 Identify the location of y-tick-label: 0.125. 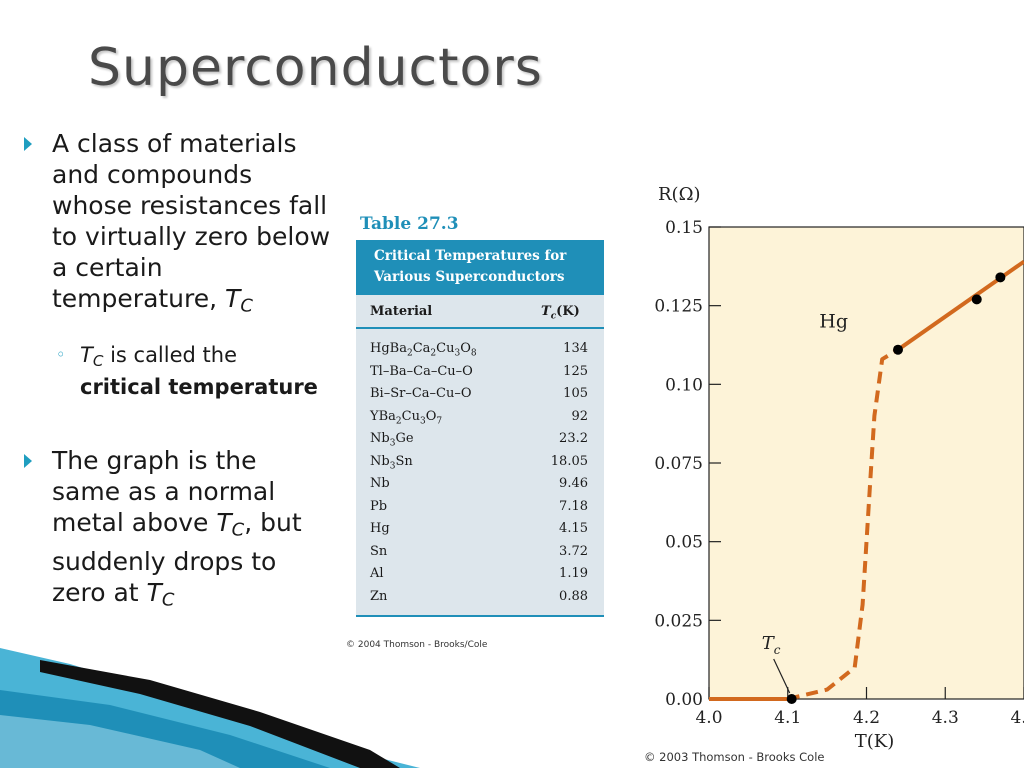
(678, 307).